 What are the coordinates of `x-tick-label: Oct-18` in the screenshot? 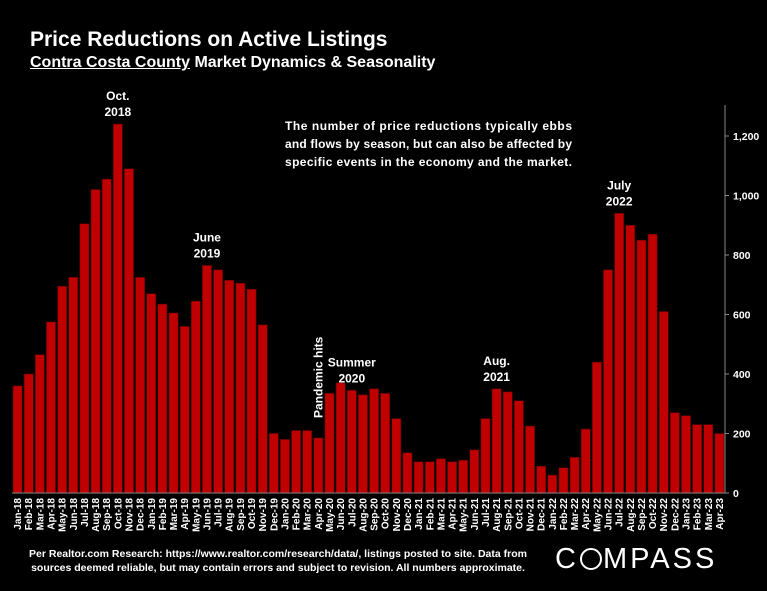 It's located at (118, 514).